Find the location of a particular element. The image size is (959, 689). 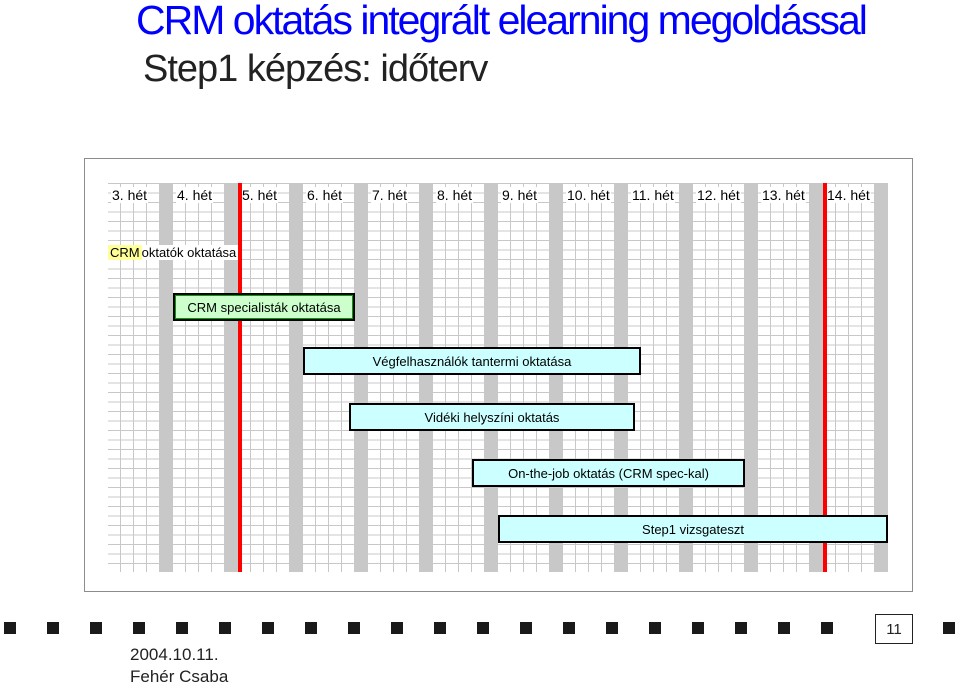

week-label: 10. hét is located at coordinates (588, 195).